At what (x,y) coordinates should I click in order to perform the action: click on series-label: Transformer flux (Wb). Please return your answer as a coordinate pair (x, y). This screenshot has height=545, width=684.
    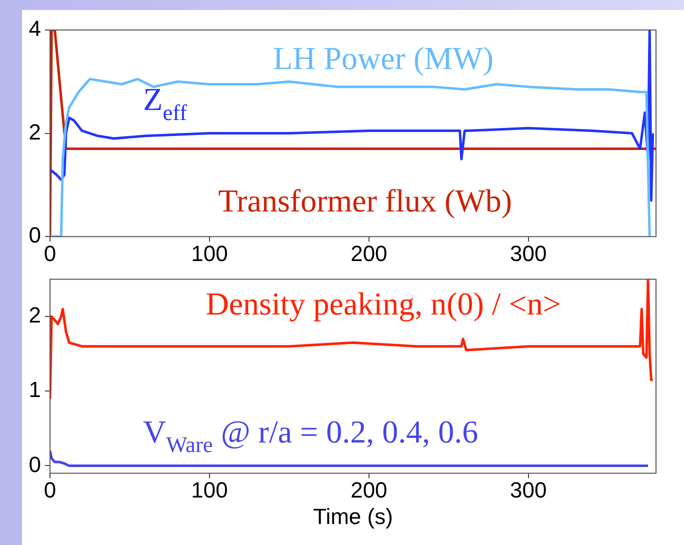
    Looking at the image, I should click on (365, 200).